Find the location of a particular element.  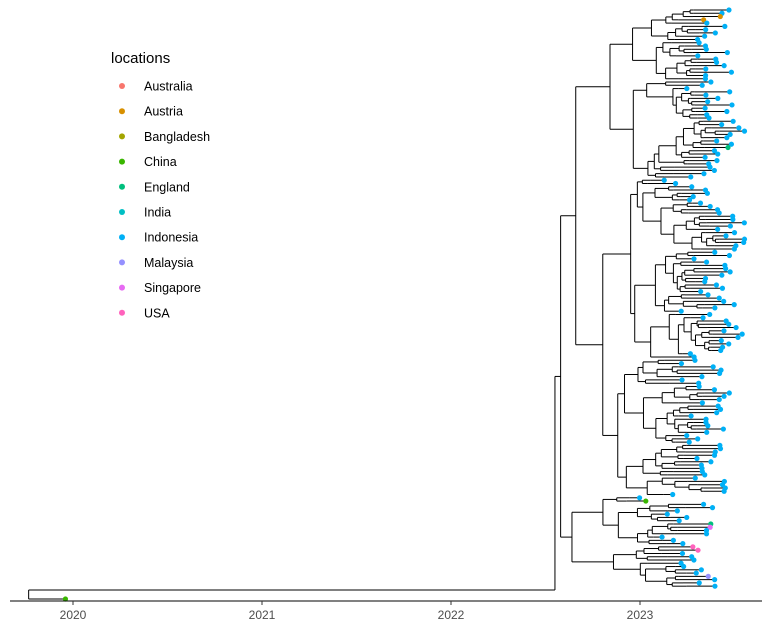

legend-label: Singapore is located at coordinates (172, 288).